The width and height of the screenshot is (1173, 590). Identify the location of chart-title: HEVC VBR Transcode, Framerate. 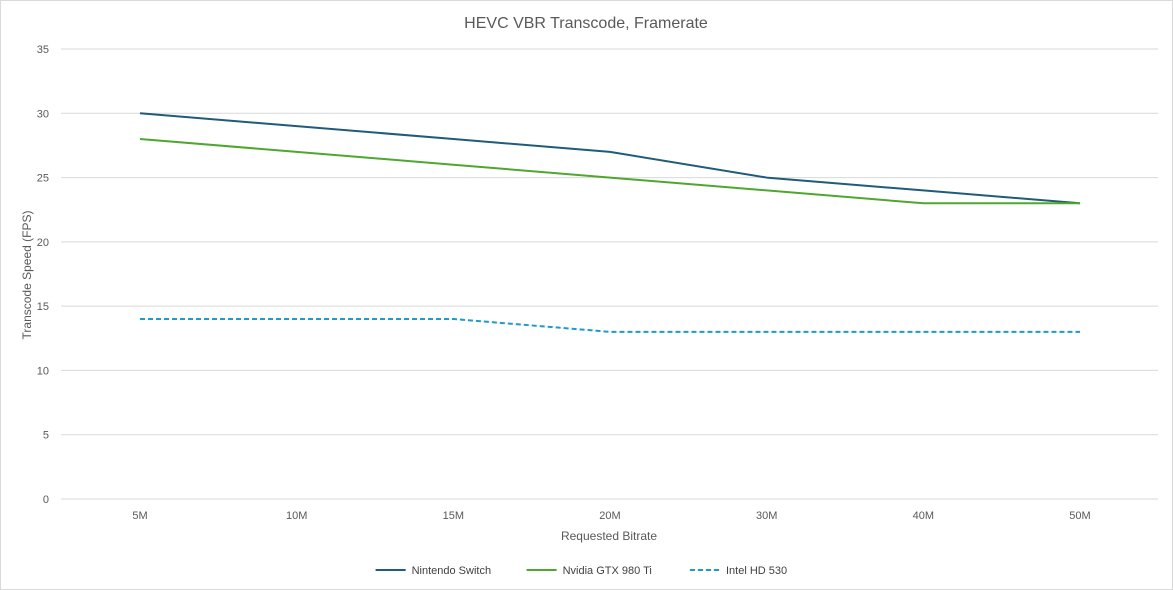
(586, 23).